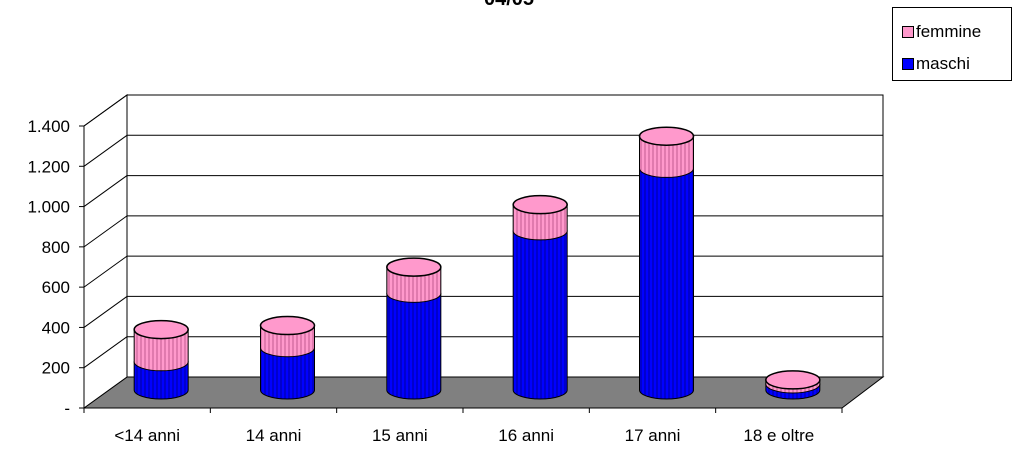 This screenshot has height=449, width=1018. I want to click on legend-label-maschi: maschi, so click(943, 63).